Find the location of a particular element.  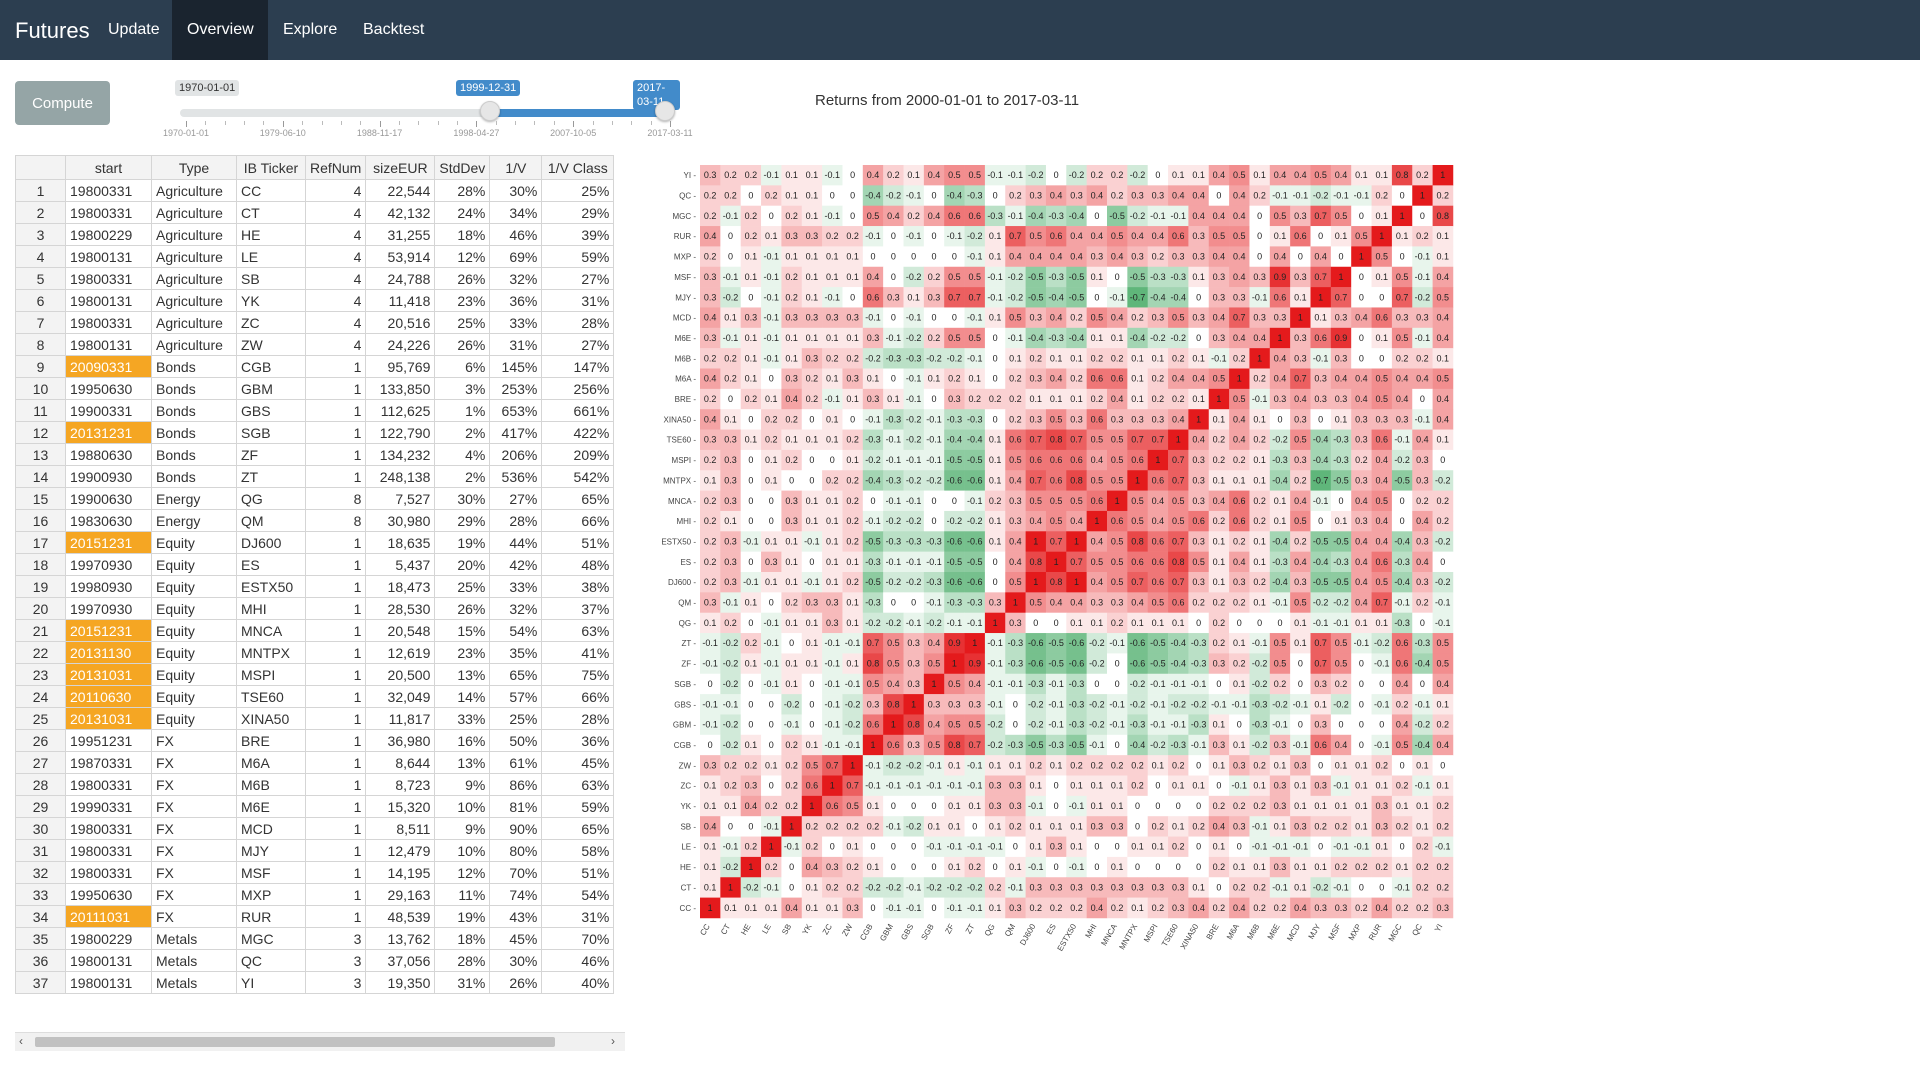

column-header is located at coordinates (40, 167).